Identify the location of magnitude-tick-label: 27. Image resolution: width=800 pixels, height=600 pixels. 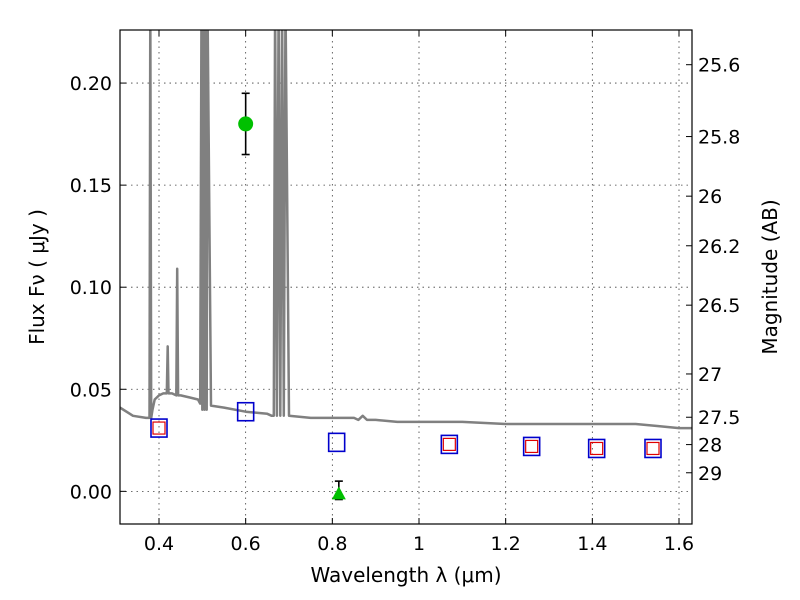
(710, 375).